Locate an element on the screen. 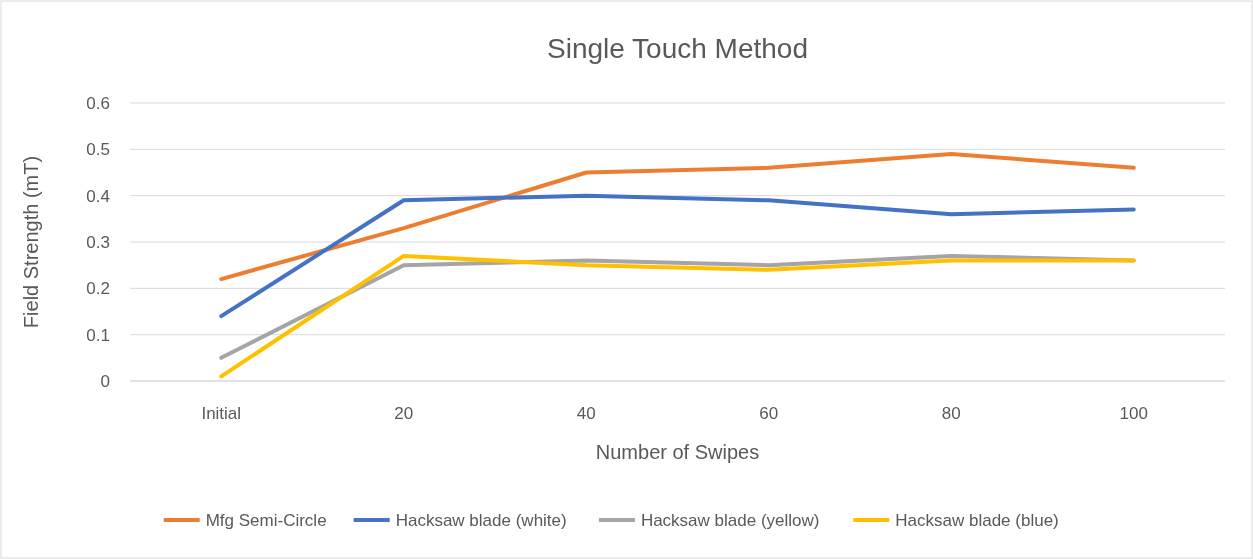 Image resolution: width=1253 pixels, height=559 pixels. x-tick-label: 60 is located at coordinates (769, 413).